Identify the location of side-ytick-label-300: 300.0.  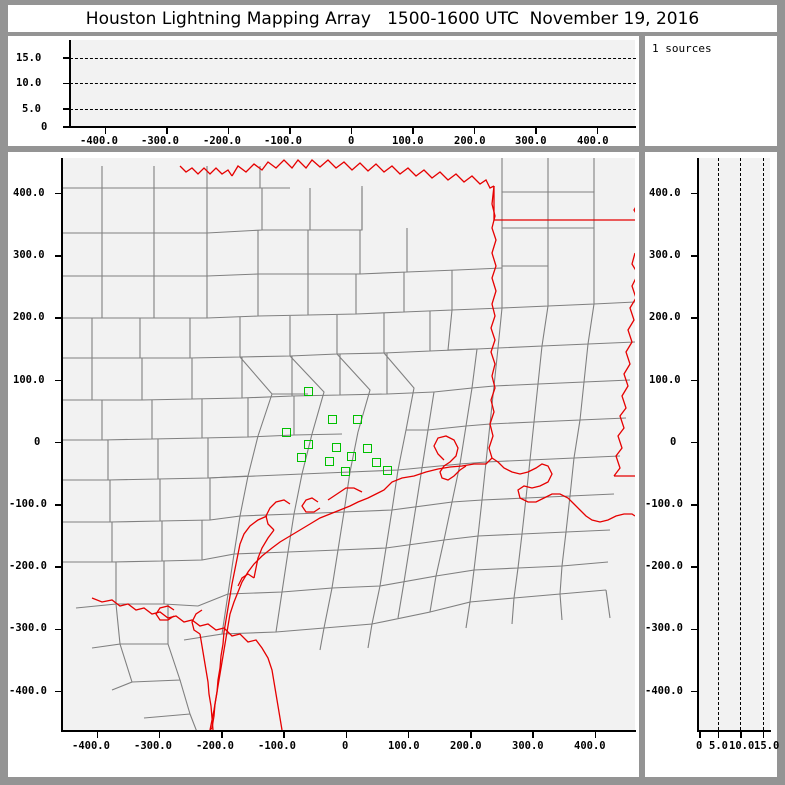
(665, 255).